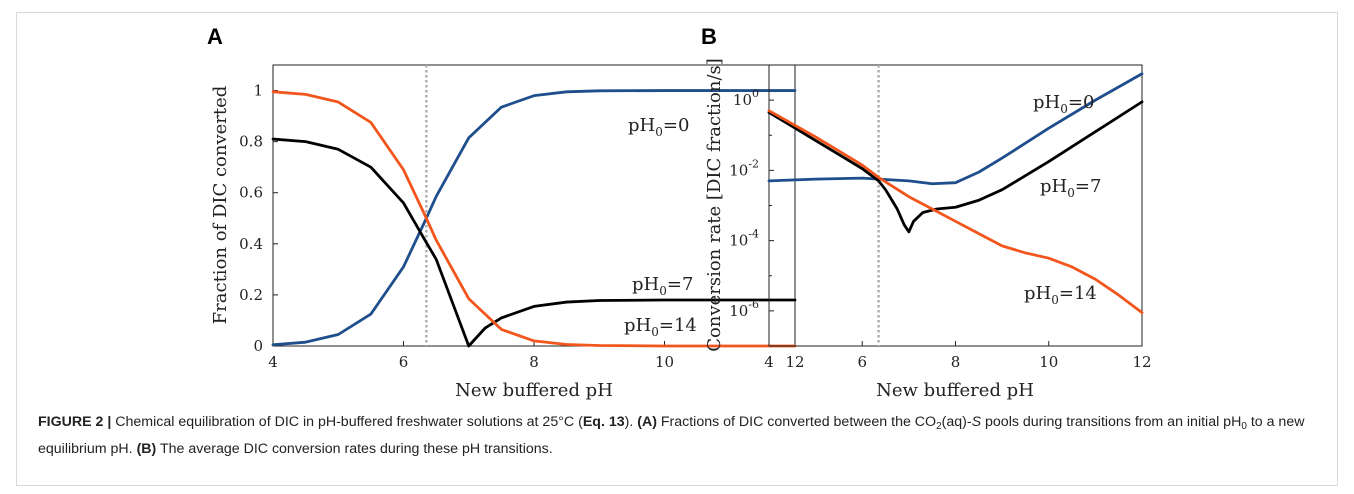 The width and height of the screenshot is (1354, 494). What do you see at coordinates (258, 346) in the screenshot?
I see `y-tick-label: 0` at bounding box center [258, 346].